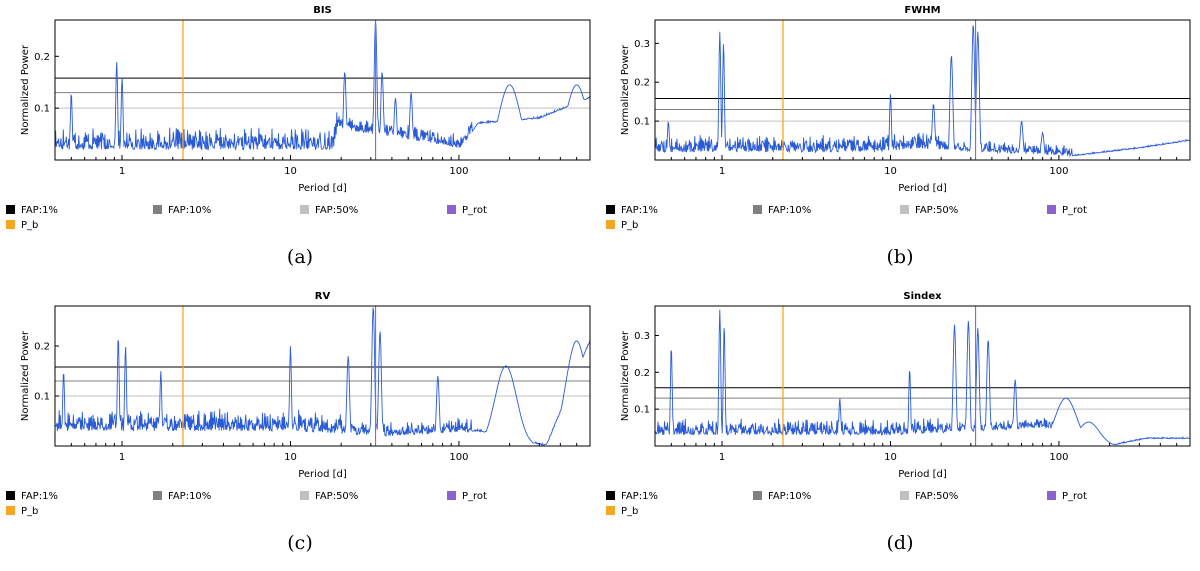  What do you see at coordinates (323, 296) in the screenshot?
I see `chart-title: RV` at bounding box center [323, 296].